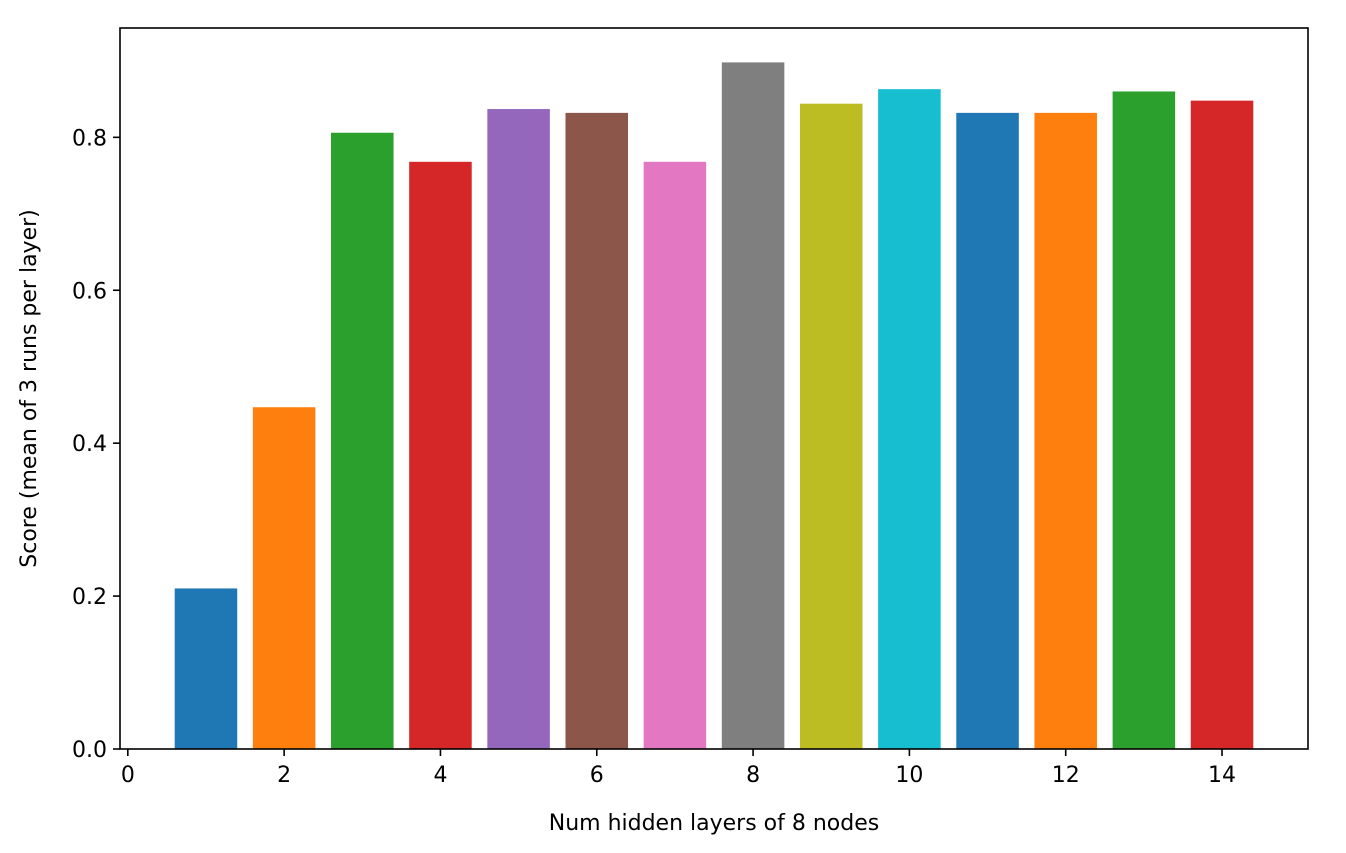  What do you see at coordinates (89, 291) in the screenshot?
I see `y-tick-label: 0.6` at bounding box center [89, 291].